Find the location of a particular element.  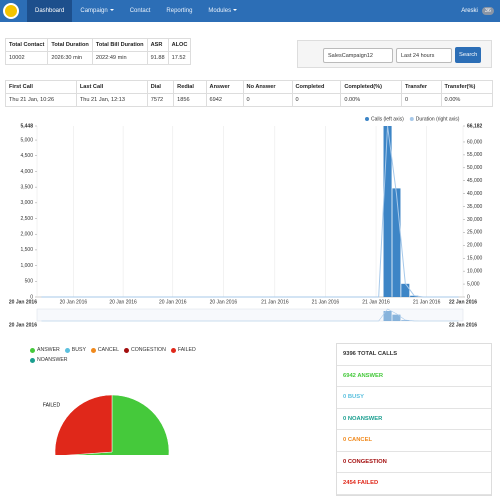

count: 9396 is located at coordinates (349, 354).